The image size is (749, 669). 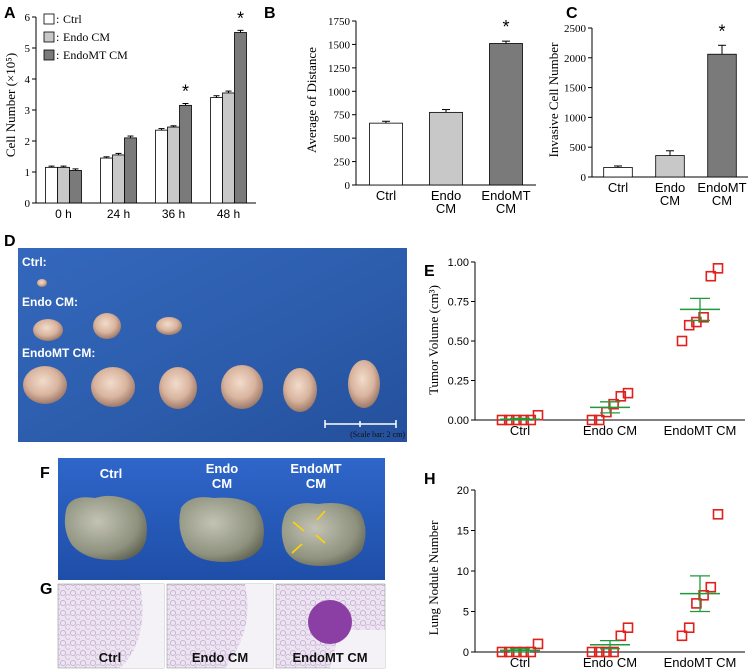 I want to click on lung-ctrl, so click(x=105, y=528).